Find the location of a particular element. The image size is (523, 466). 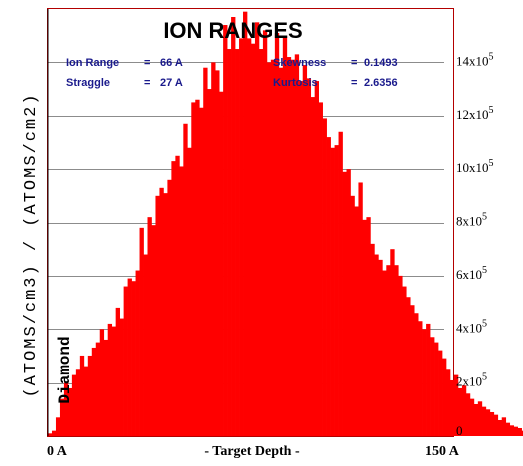

y-axis-label: (ATOMS/cm3) / (ATOMS/cm2) is located at coordinates (31, 244).